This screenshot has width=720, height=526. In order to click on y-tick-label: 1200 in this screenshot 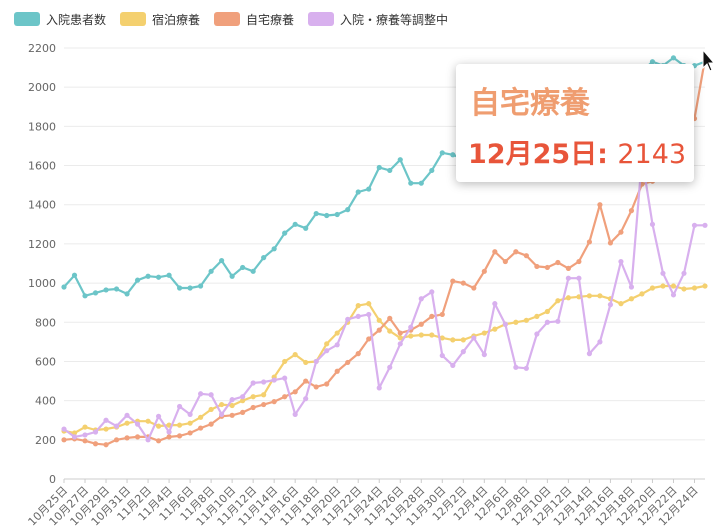, I will do `click(42, 244)`.